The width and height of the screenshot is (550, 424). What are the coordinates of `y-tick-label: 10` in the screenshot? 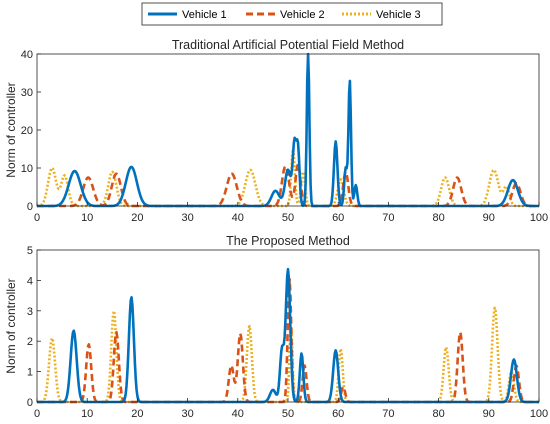 It's located at (27, 169).